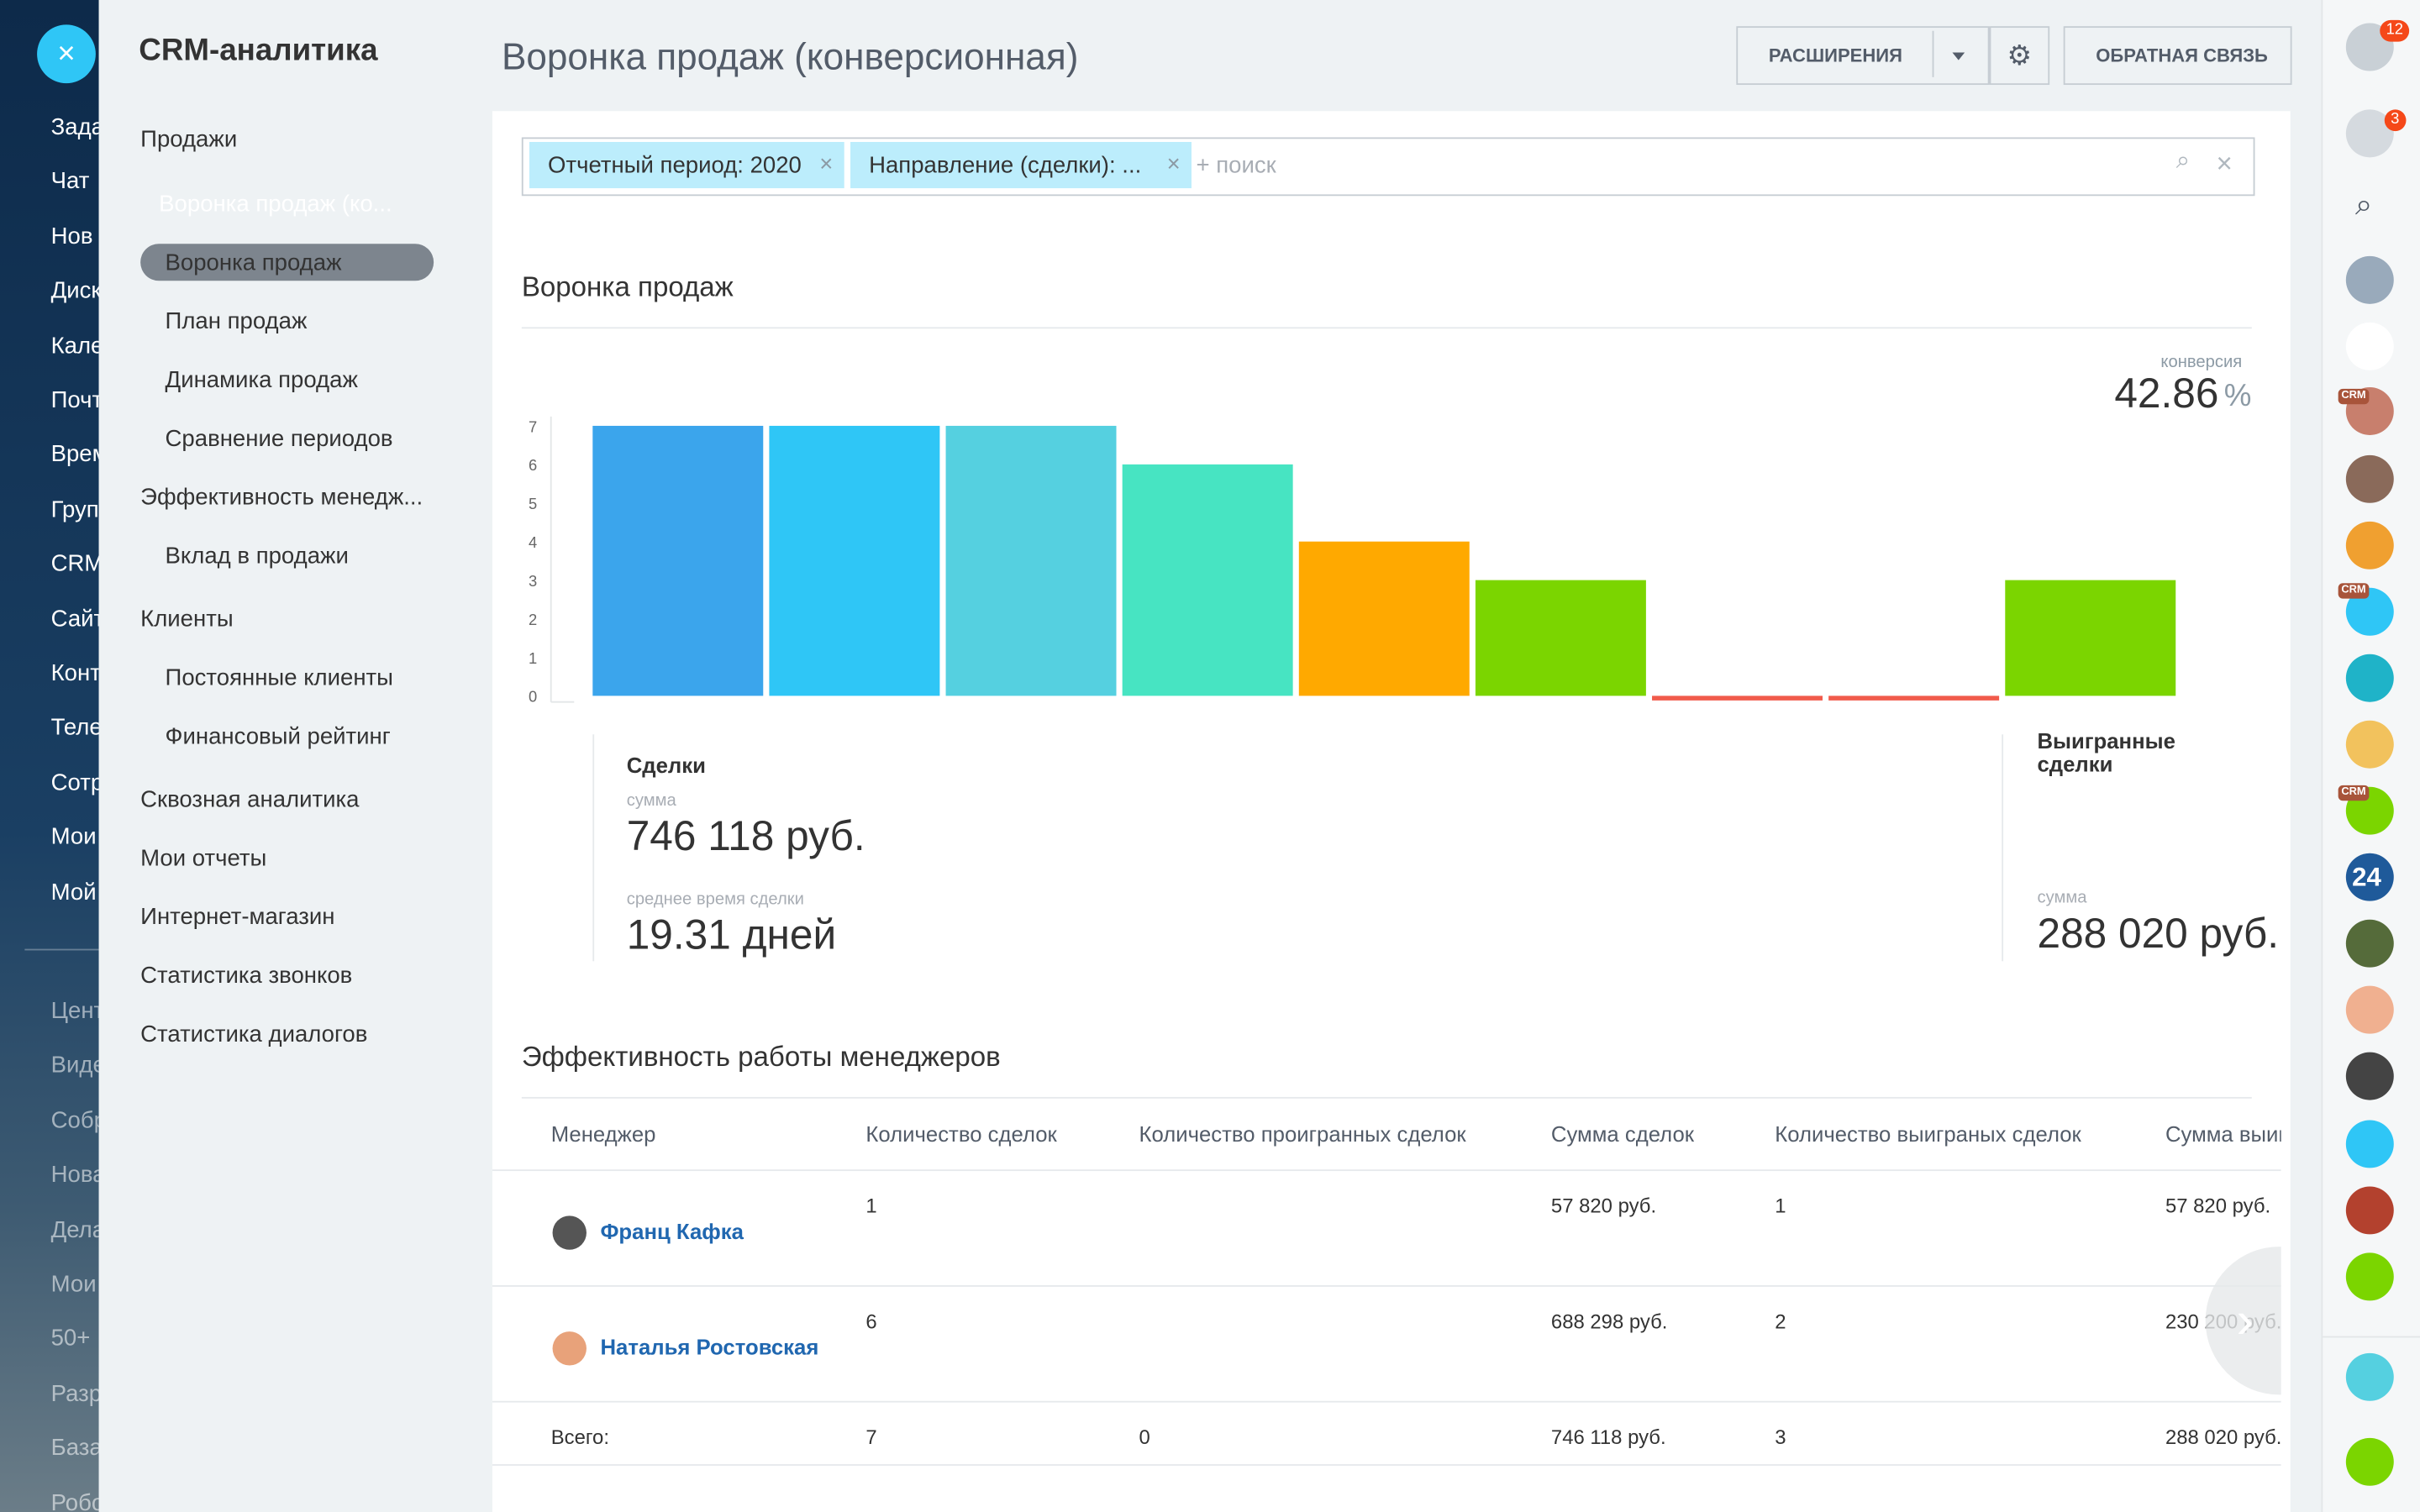 This screenshot has height=1512, width=2420. What do you see at coordinates (533, 581) in the screenshot?
I see `y-tick-label: 3` at bounding box center [533, 581].